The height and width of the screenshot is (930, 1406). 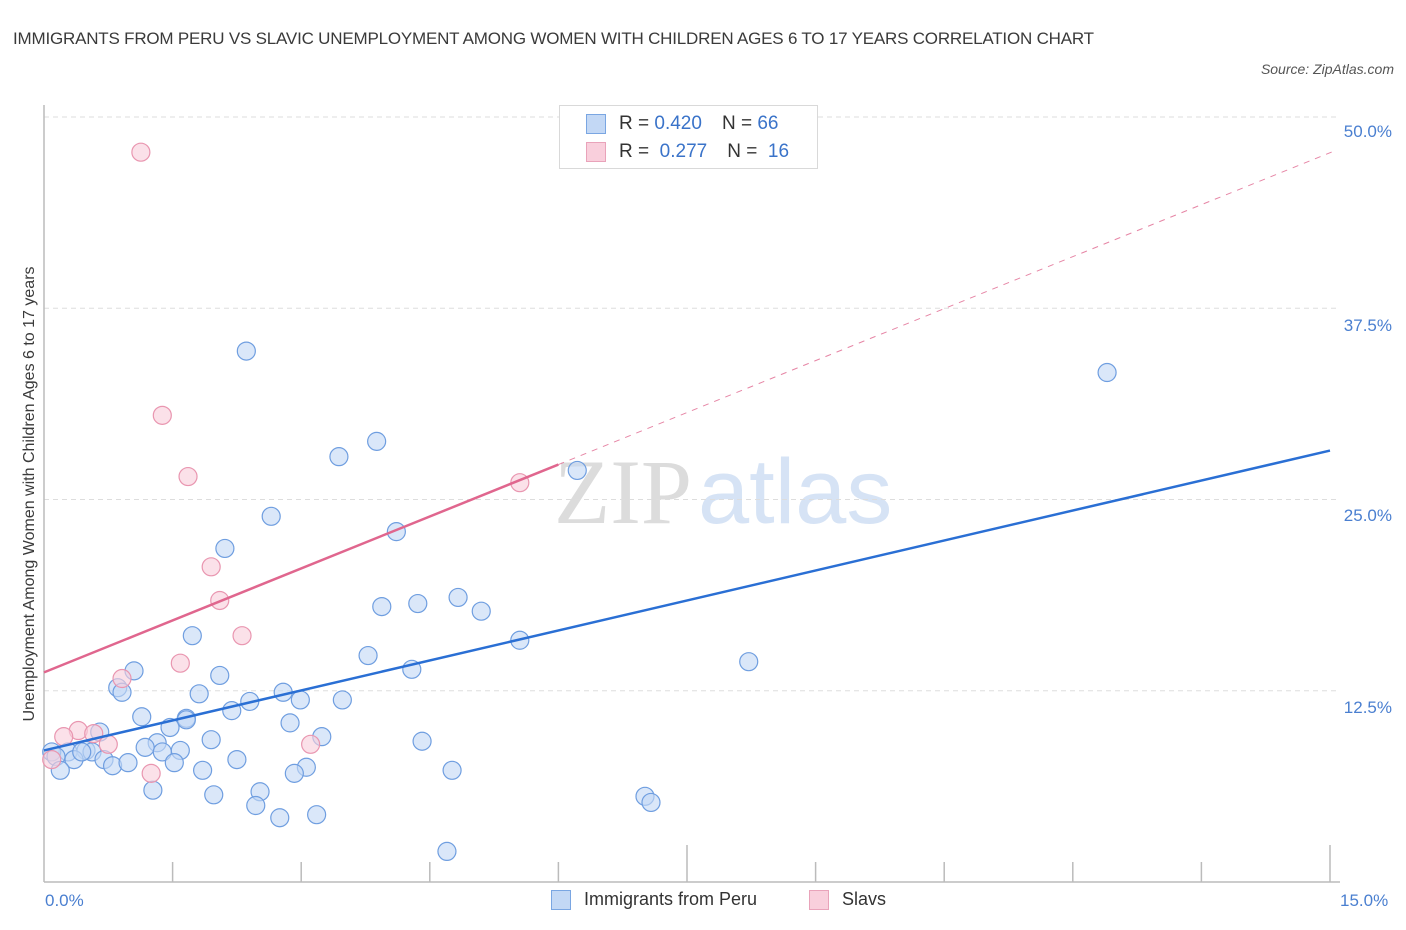 What do you see at coordinates (1367, 515) in the screenshot?
I see `y-tick-25: 25.0%` at bounding box center [1367, 515].